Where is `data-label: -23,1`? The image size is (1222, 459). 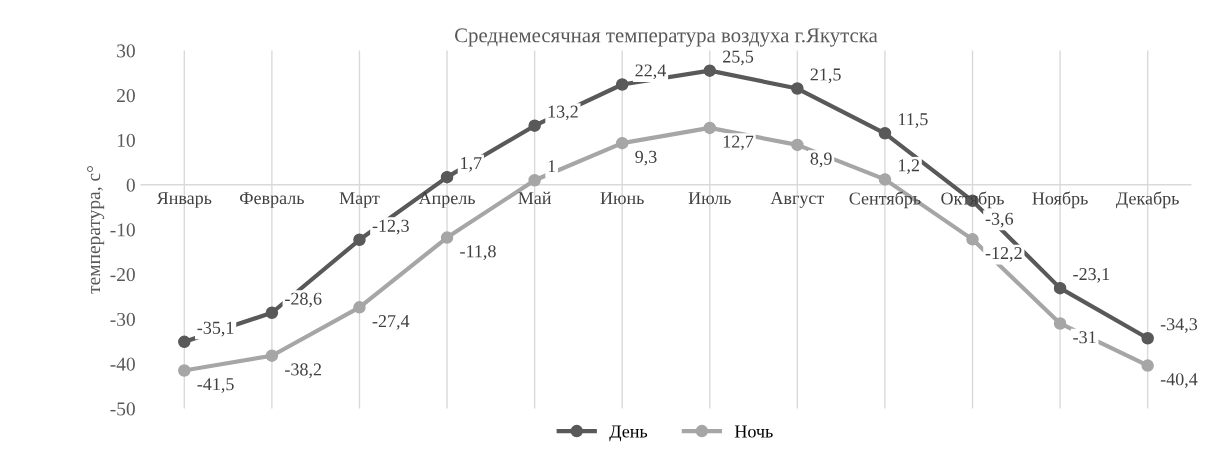 data-label: -23,1 is located at coordinates (1091, 275).